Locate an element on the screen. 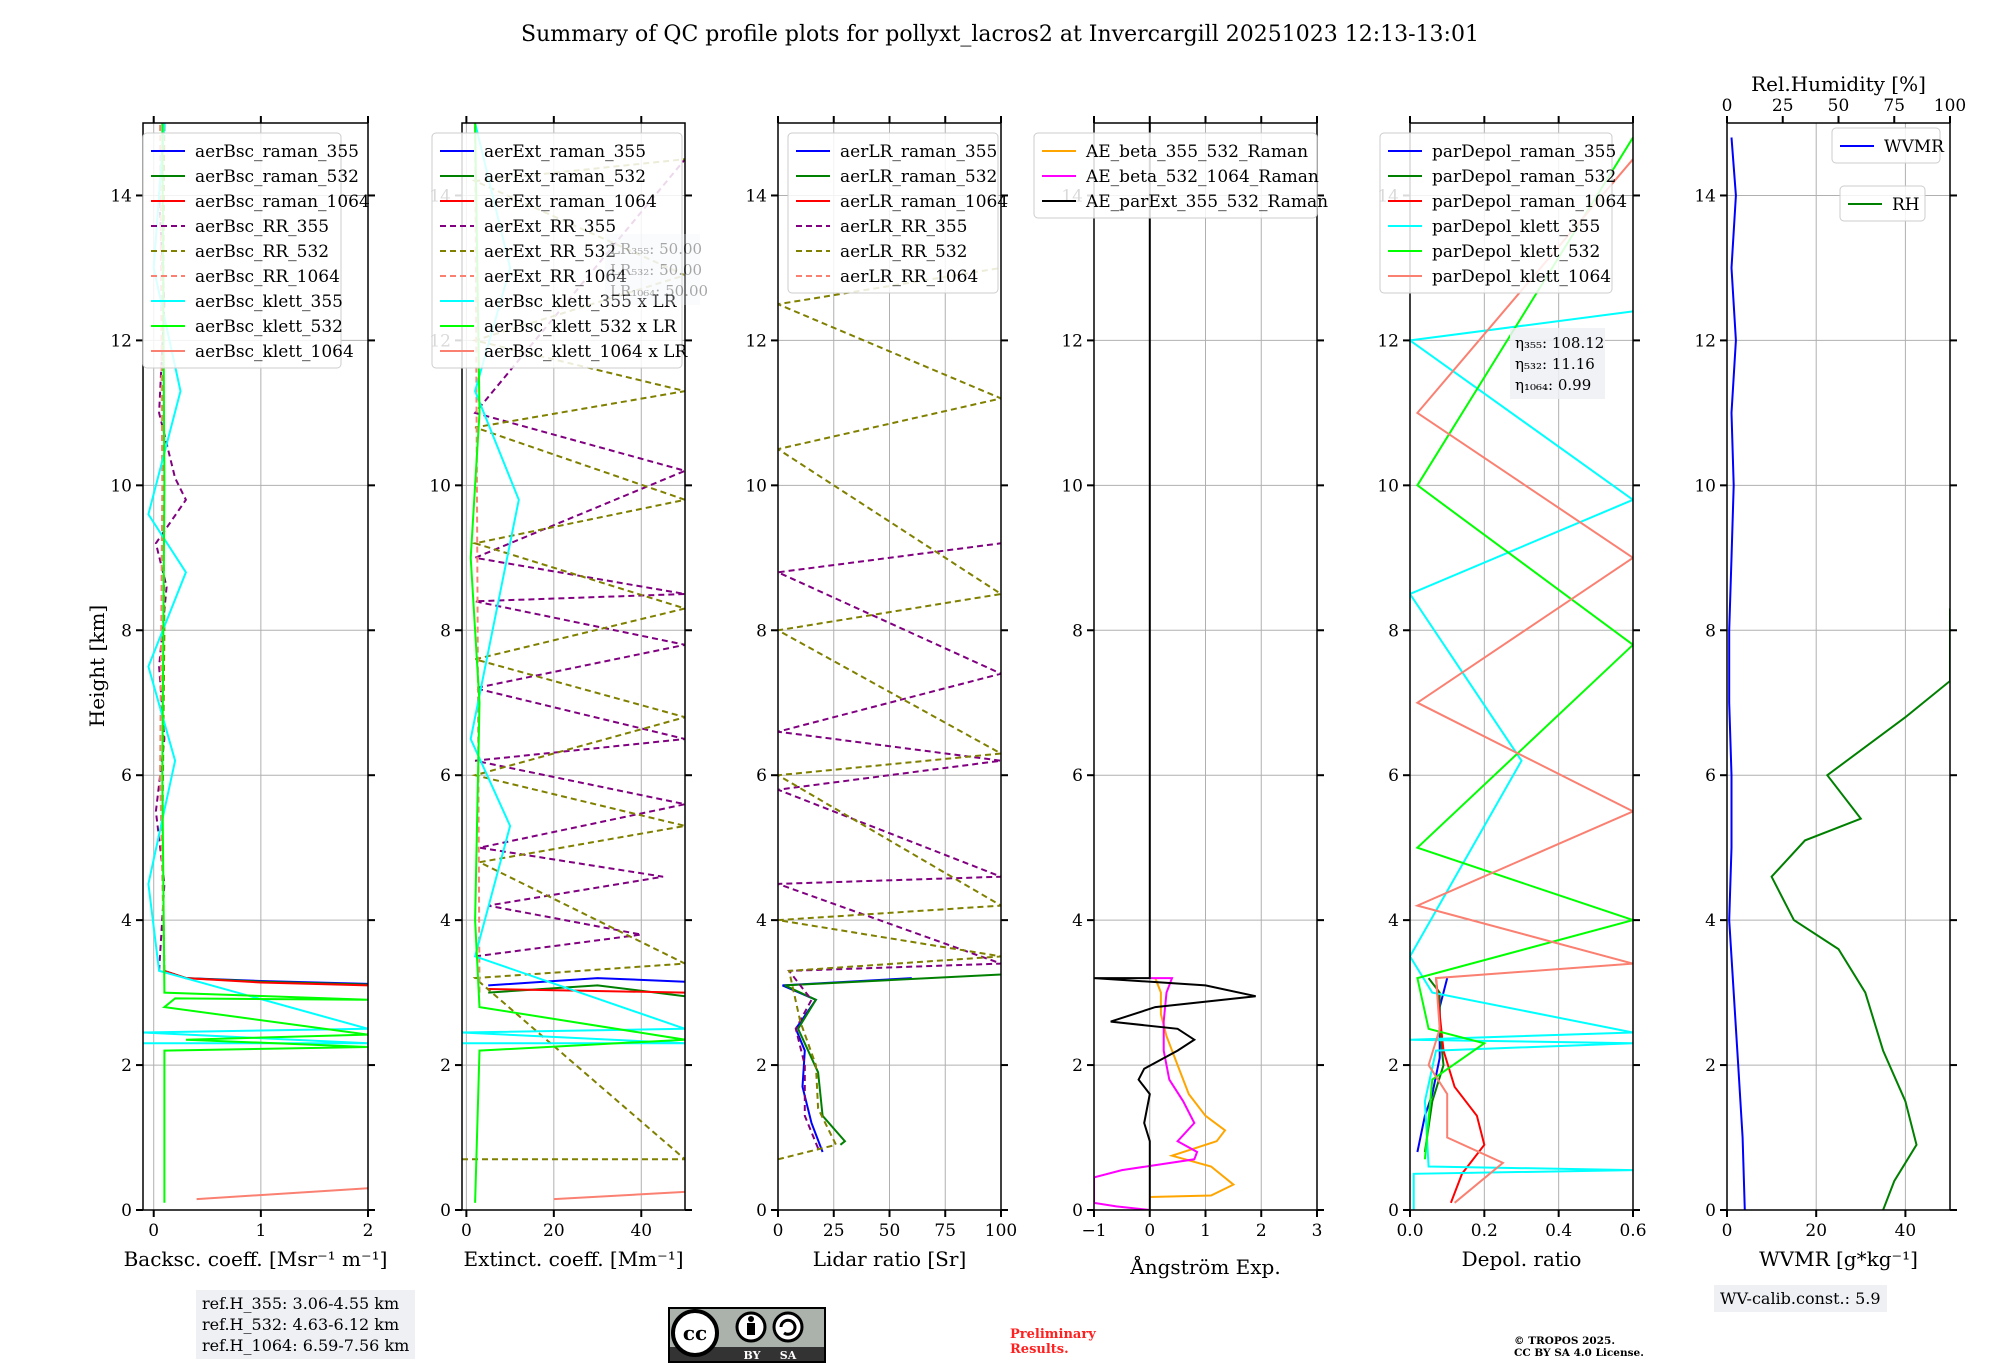 This screenshot has width=2000, height=1363. x-tick-label: 75 is located at coordinates (945, 1231).